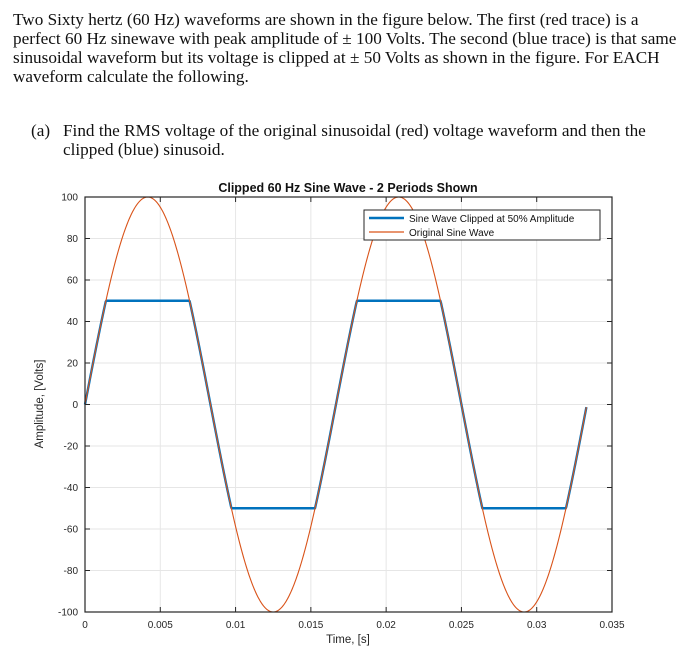 The width and height of the screenshot is (684, 667). I want to click on x-tick-label: 0.015, so click(310, 625).